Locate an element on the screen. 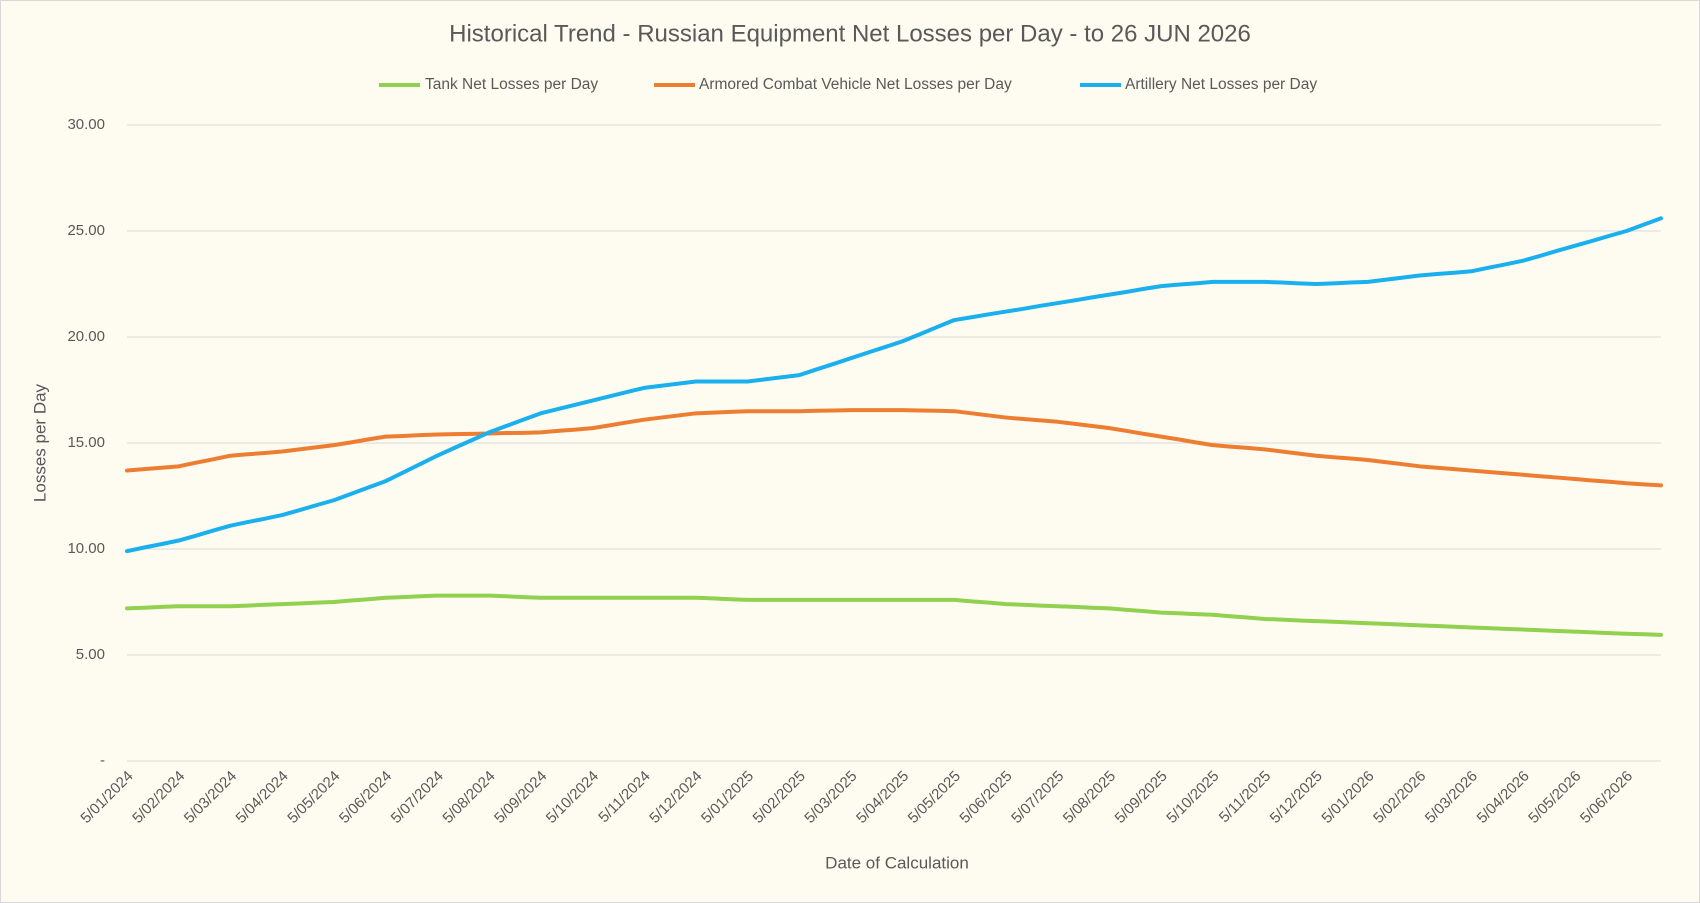 This screenshot has width=1700, height=903. legend-label: Artillery Net Losses per Day is located at coordinates (1221, 84).